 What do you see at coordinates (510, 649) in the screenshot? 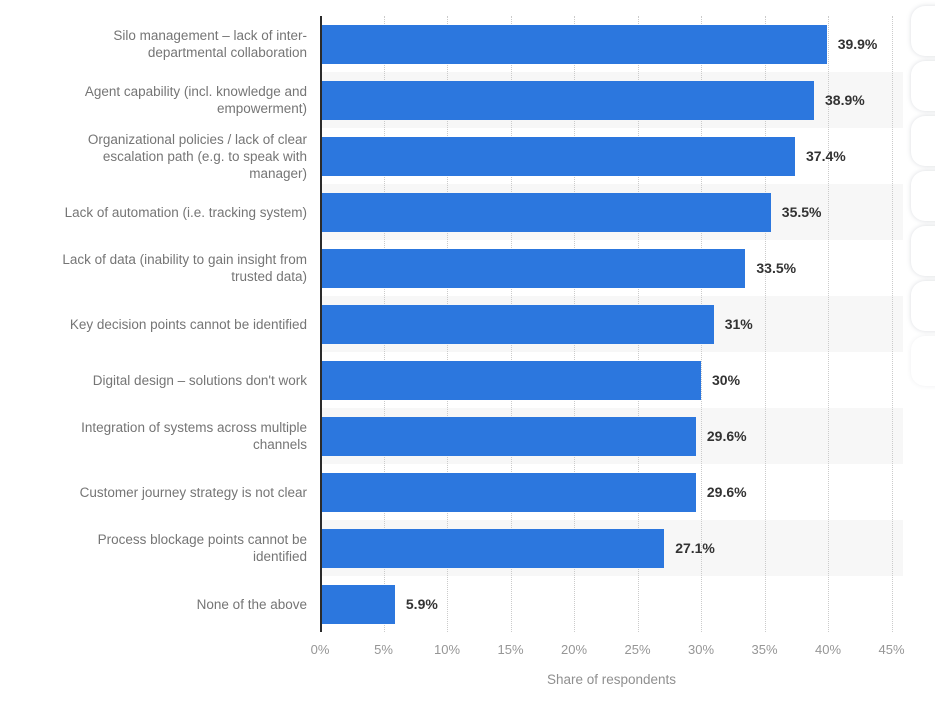
I see `x-tick-label: 15%` at bounding box center [510, 649].